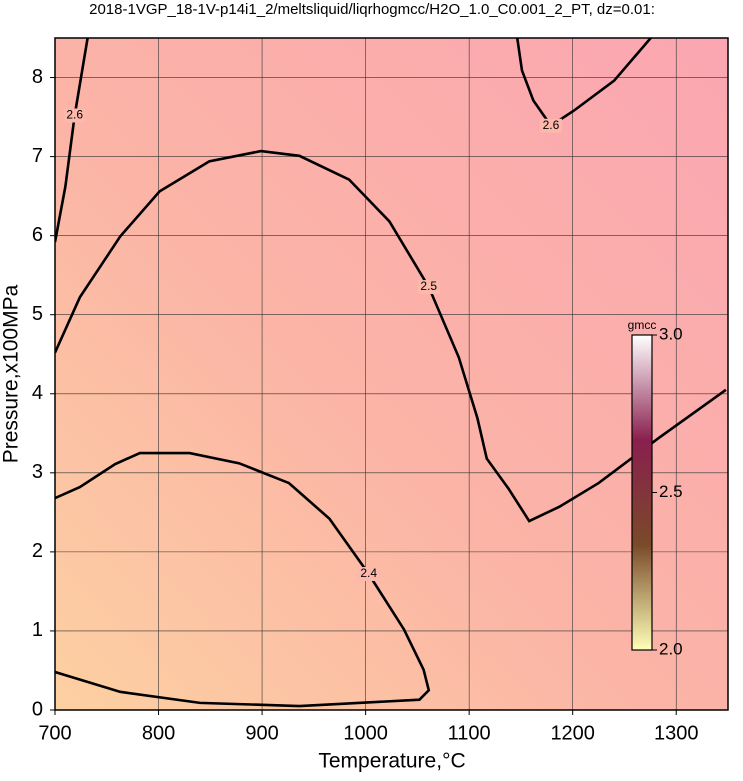 This screenshot has height=781, width=743. I want to click on x-axis-label: Temperature,°C, so click(391, 761).